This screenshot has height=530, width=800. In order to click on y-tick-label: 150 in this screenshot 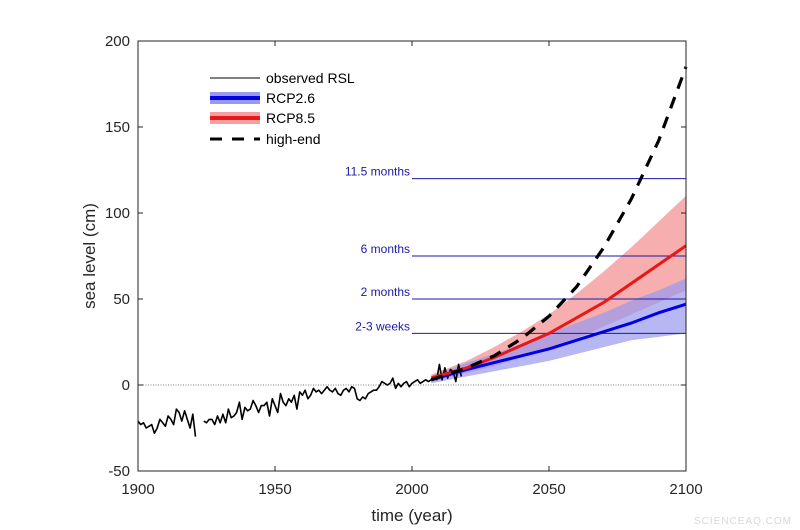, I will do `click(117, 127)`.